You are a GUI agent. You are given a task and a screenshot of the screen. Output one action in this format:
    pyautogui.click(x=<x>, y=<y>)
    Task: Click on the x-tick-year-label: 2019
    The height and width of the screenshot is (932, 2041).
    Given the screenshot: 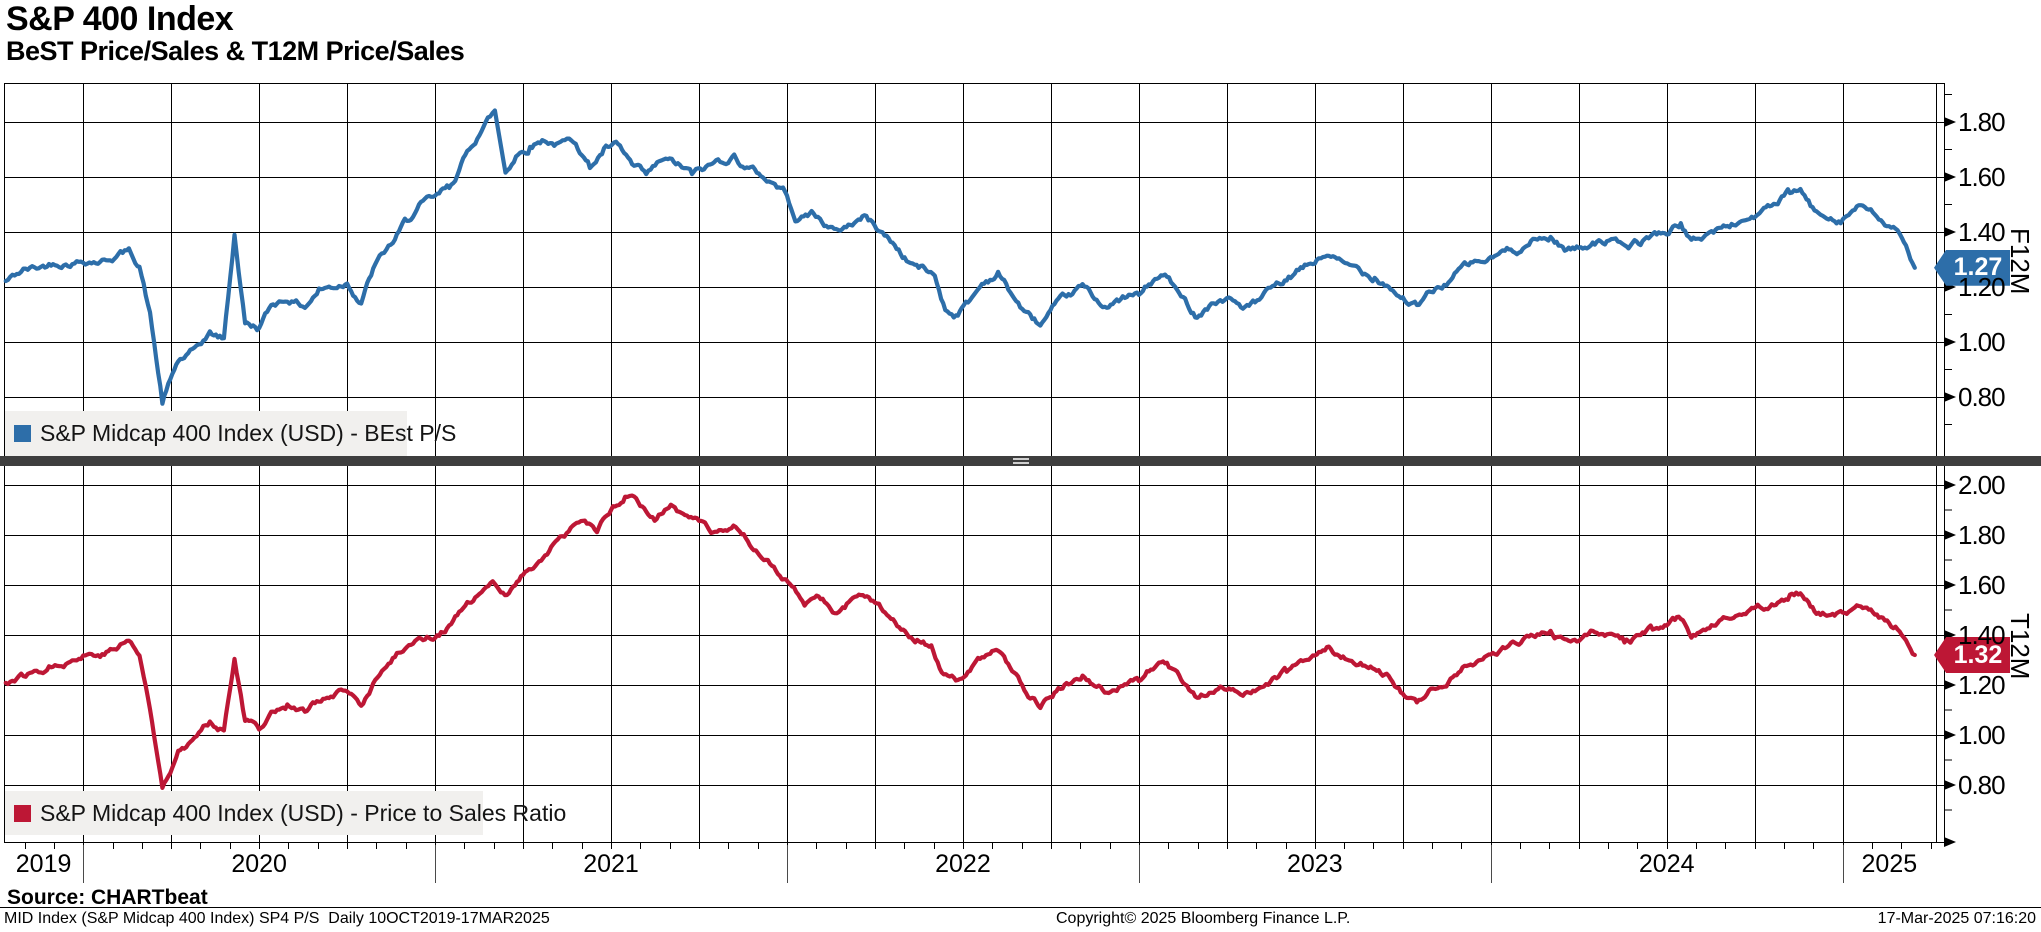 What is the action you would take?
    pyautogui.click(x=43, y=864)
    